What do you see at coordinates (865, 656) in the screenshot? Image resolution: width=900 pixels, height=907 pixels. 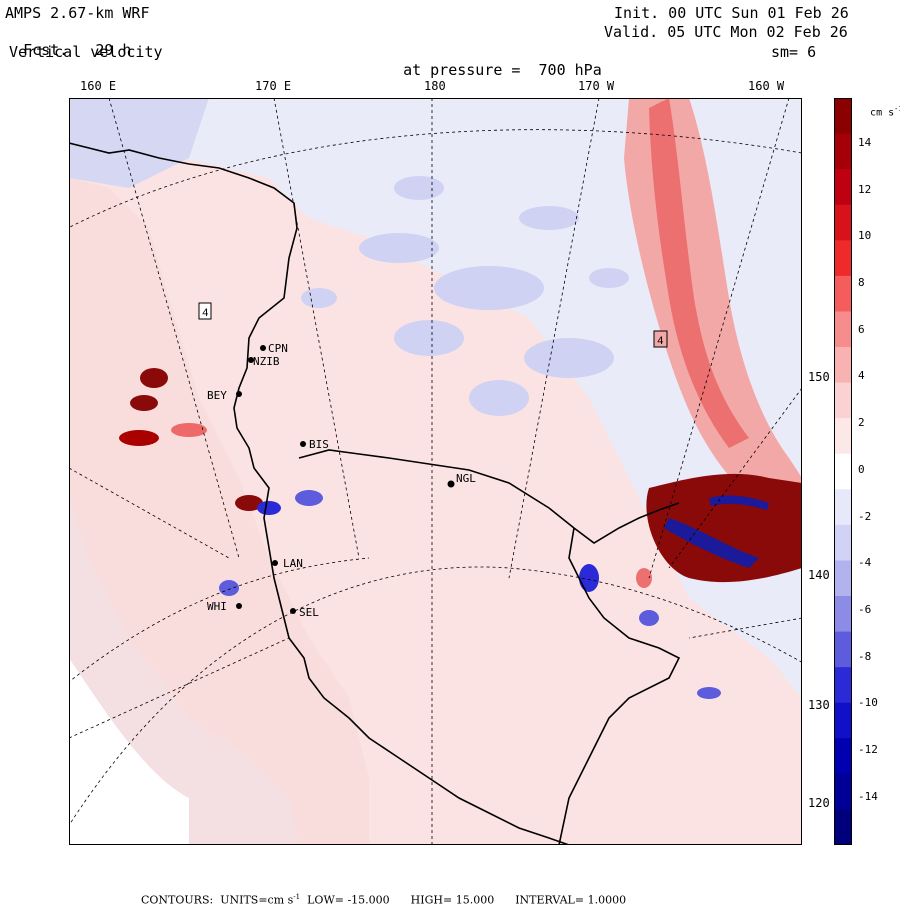 I see `colorbar-tick-label: -8` at bounding box center [865, 656].